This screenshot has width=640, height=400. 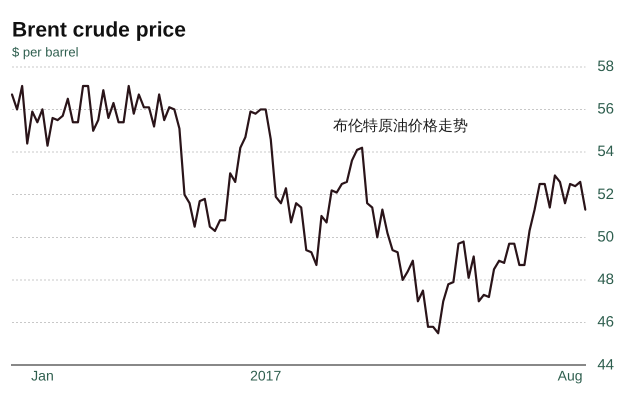 I want to click on y-tick-label: 54, so click(x=605, y=151).